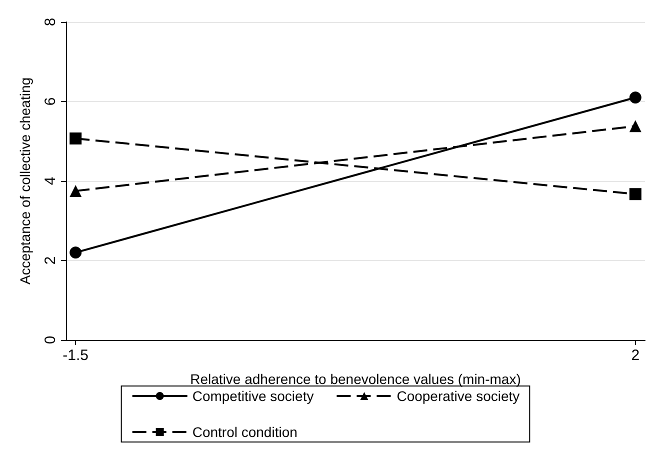 This screenshot has height=456, width=651. I want to click on y-tick-label: 6, so click(50, 101).